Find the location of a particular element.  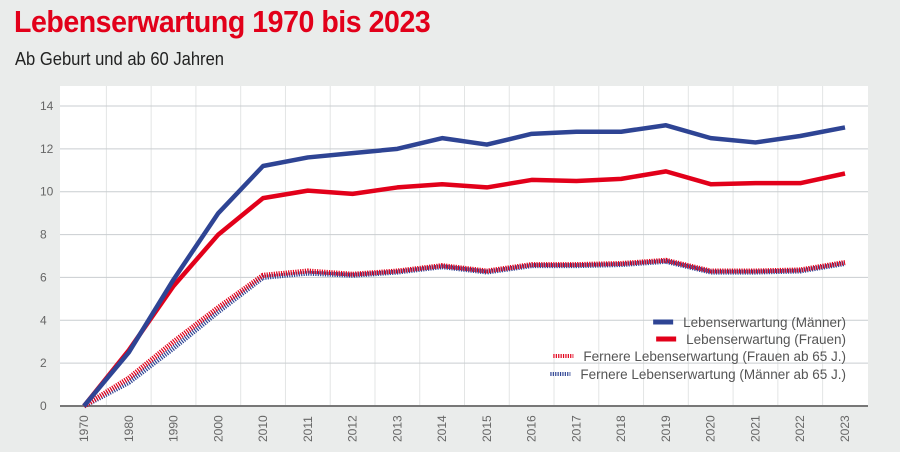

x-tick-label: 2016 is located at coordinates (532, 428).